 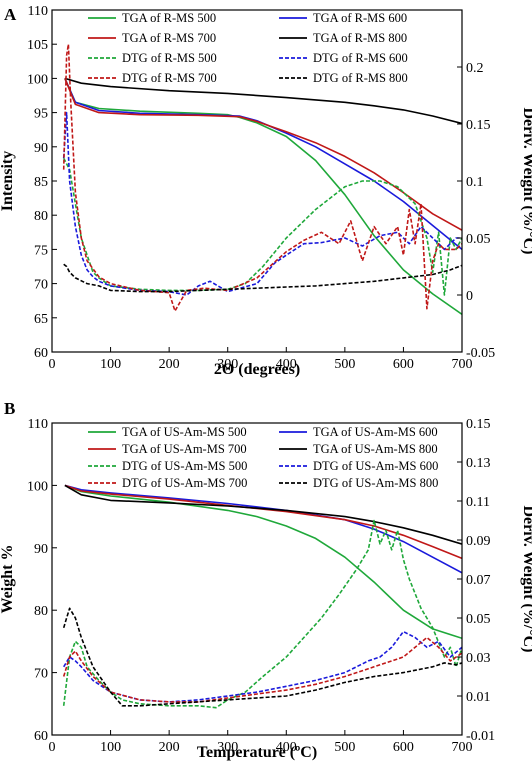 I want to click on y-tick-label: 65, so click(x=41, y=319).